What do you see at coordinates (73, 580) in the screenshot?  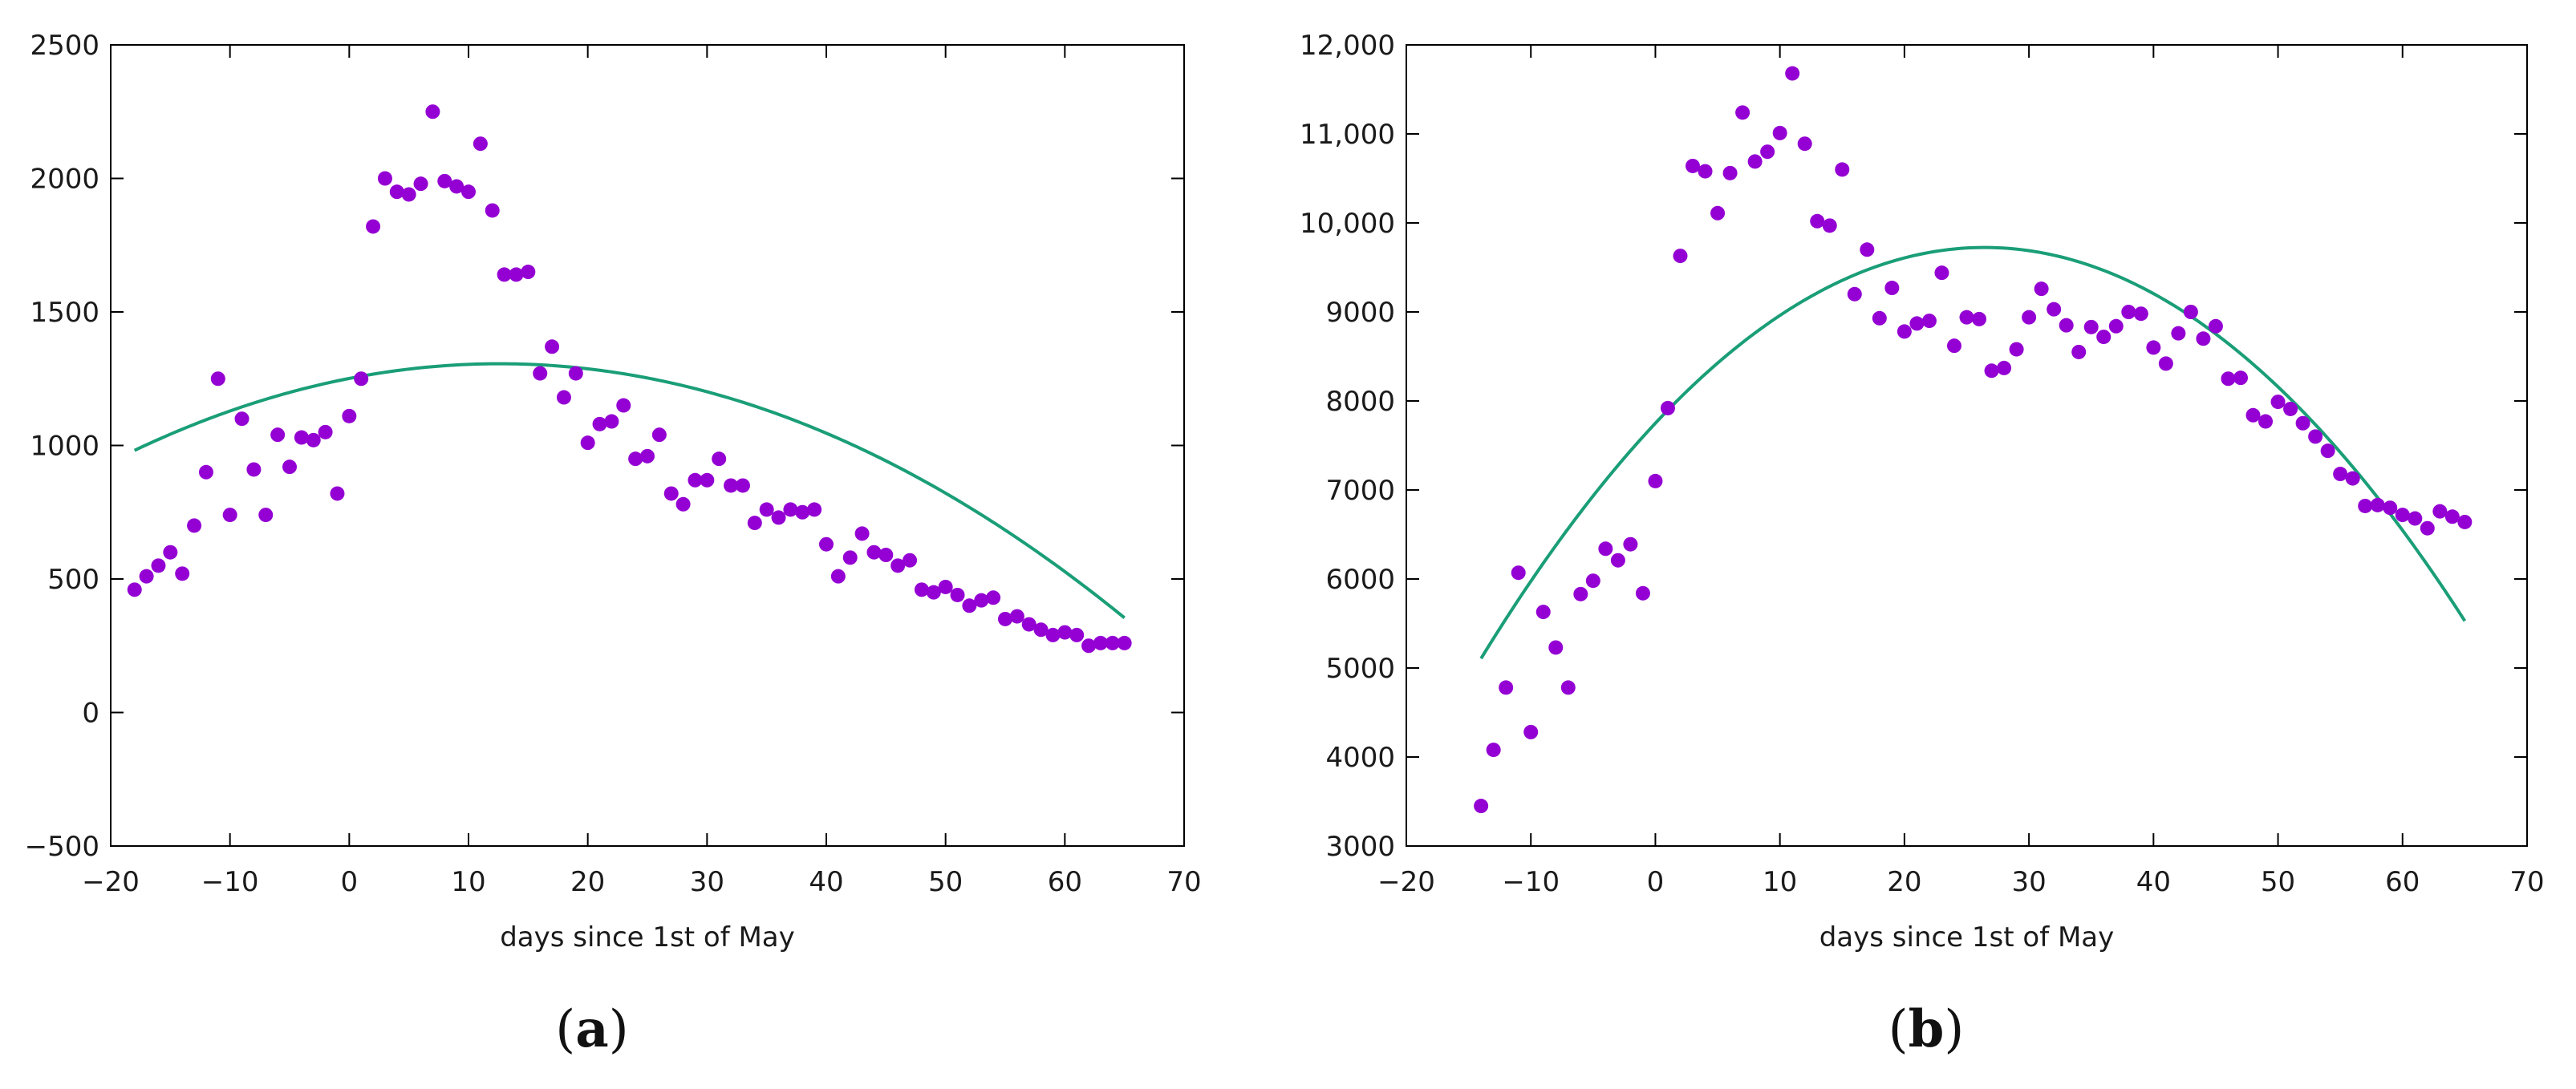 I see `y-tick-label: 500` at bounding box center [73, 580].